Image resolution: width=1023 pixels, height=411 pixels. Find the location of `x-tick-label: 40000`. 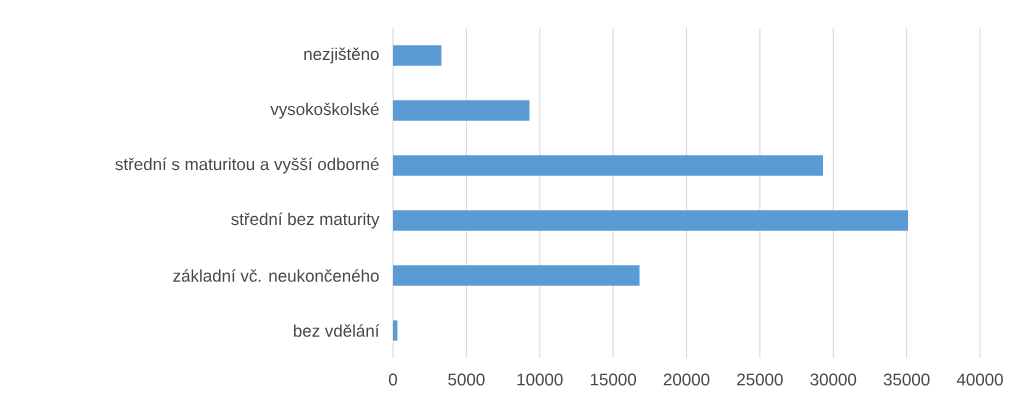

x-tick-label: 40000 is located at coordinates (979, 379).